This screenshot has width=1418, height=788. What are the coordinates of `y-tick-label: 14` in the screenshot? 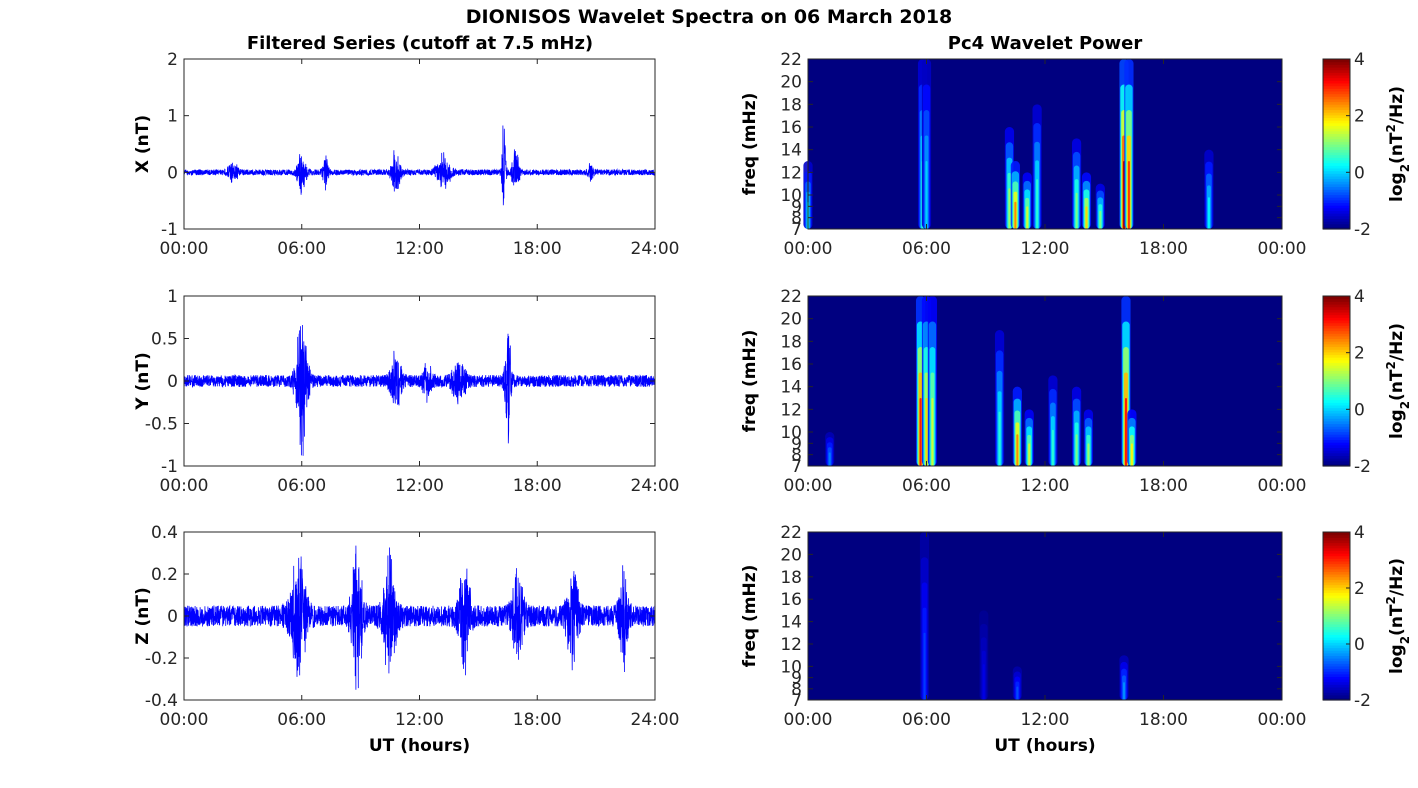 It's located at (791, 151).